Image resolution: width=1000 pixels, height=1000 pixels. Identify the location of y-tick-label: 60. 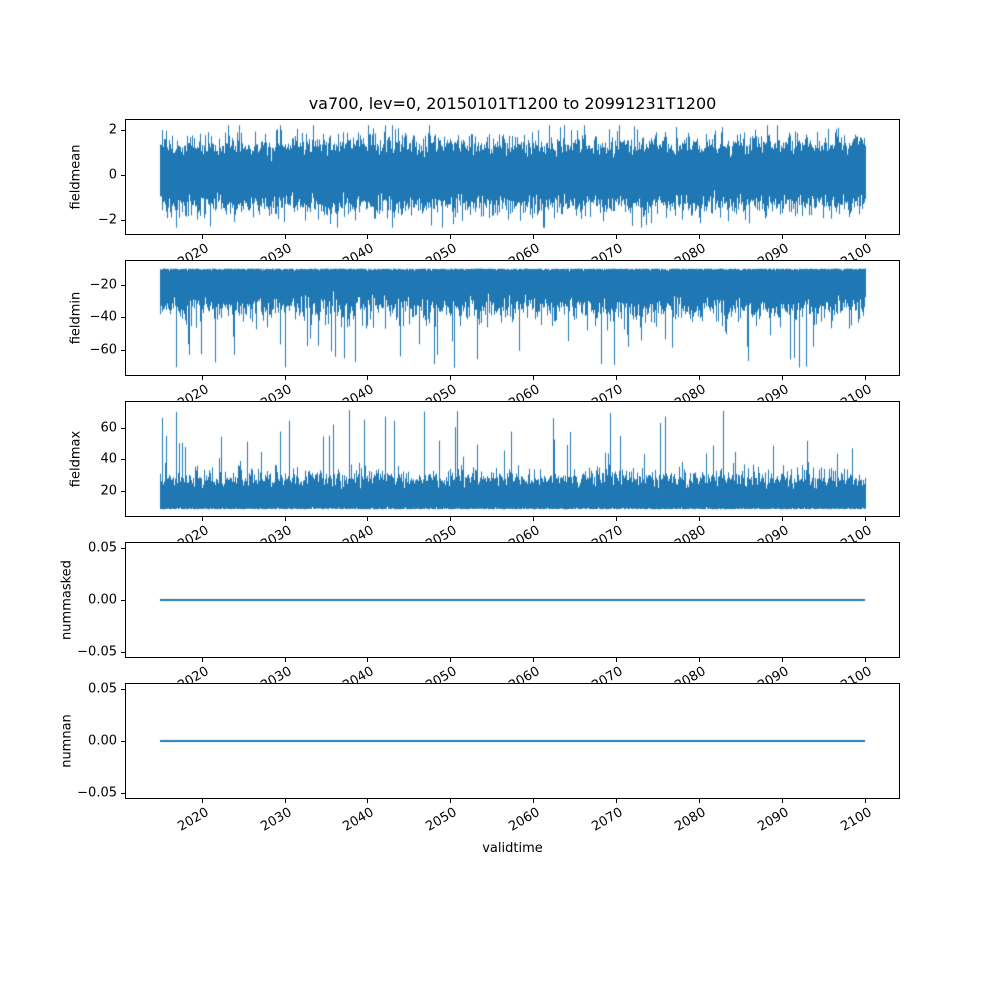
(108, 428).